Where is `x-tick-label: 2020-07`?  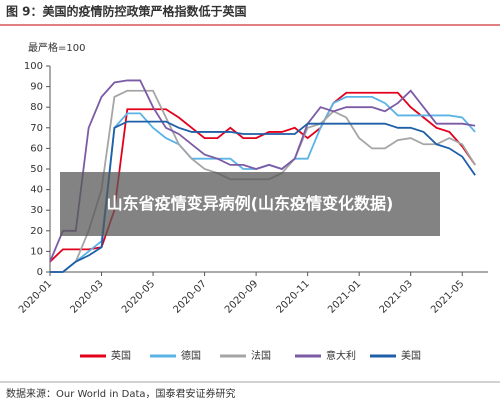 x-tick-label: 2020-07 is located at coordinates (189, 296).